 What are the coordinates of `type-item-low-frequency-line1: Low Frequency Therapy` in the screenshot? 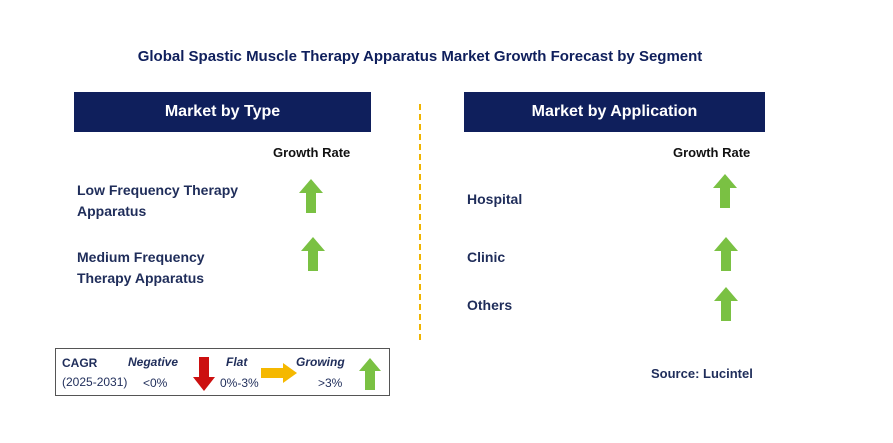 It's located at (158, 190).